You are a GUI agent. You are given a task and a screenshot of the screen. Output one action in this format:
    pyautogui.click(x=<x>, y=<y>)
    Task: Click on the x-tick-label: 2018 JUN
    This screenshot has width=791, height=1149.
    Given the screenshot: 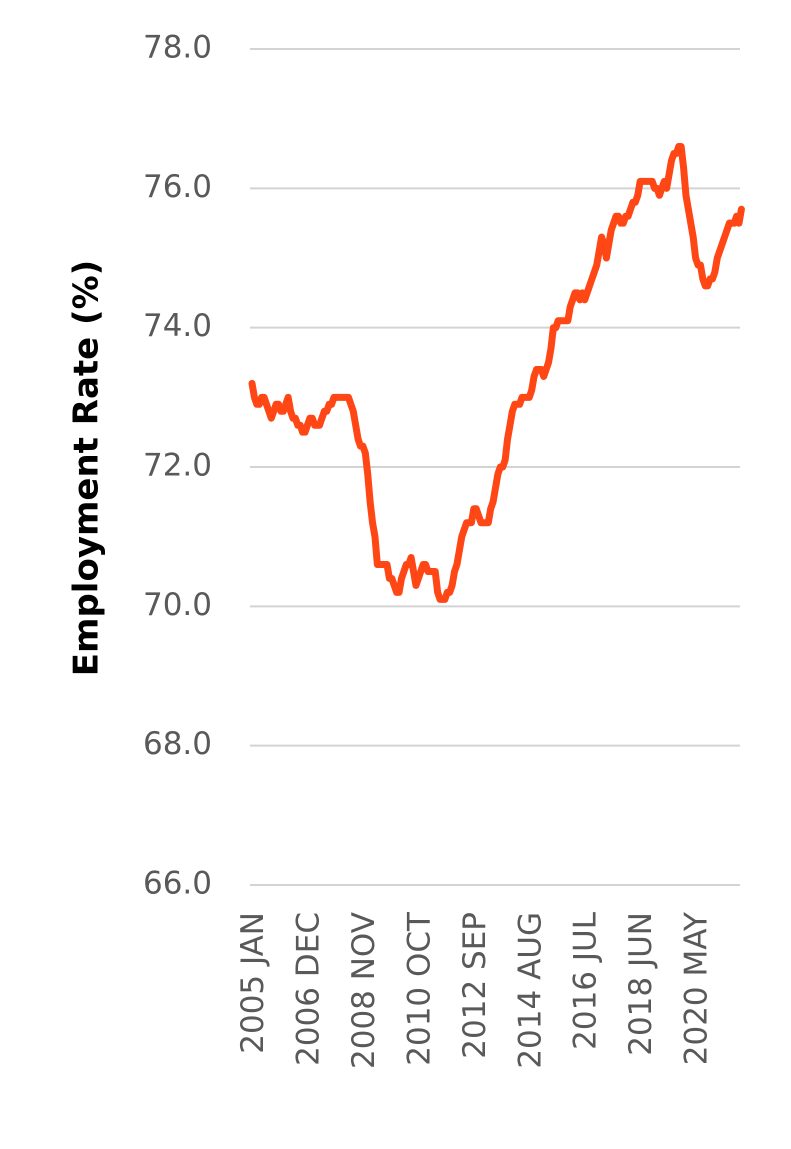 What is the action you would take?
    pyautogui.click(x=641, y=984)
    